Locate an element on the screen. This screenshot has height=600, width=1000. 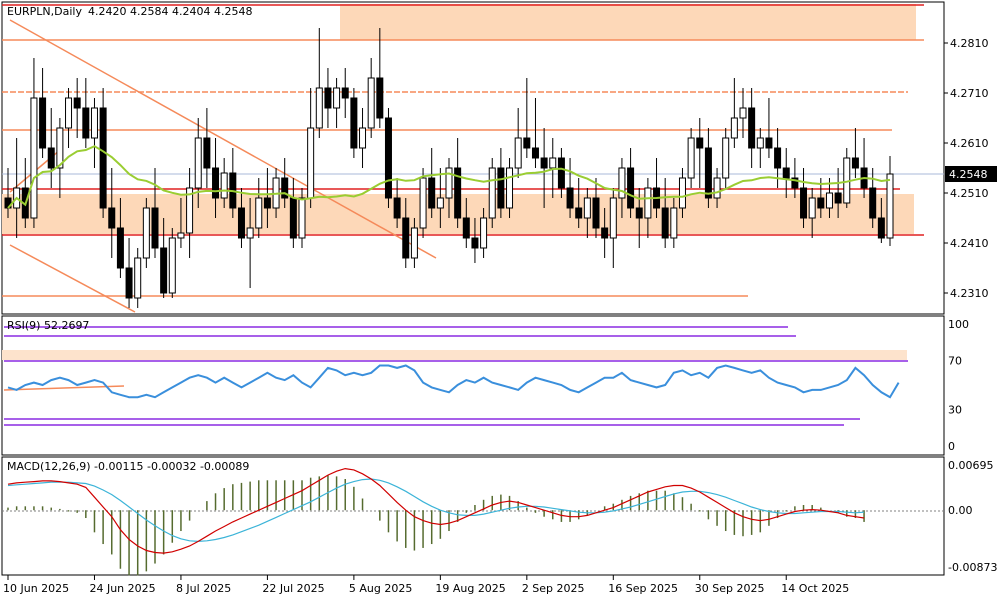
macd-axis: 0.00695 0.00 -0.00873 is located at coordinates (972, 516).